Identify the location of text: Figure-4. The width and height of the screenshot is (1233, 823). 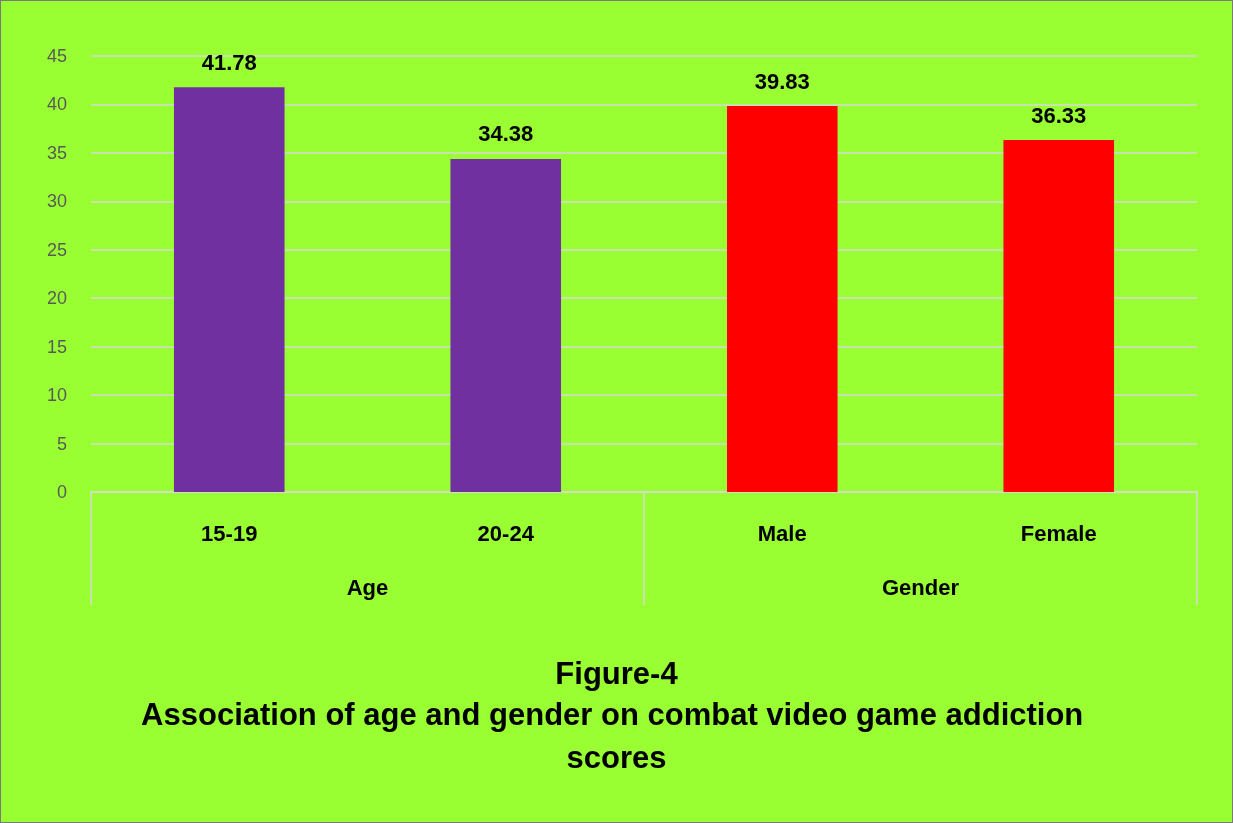
(617, 673).